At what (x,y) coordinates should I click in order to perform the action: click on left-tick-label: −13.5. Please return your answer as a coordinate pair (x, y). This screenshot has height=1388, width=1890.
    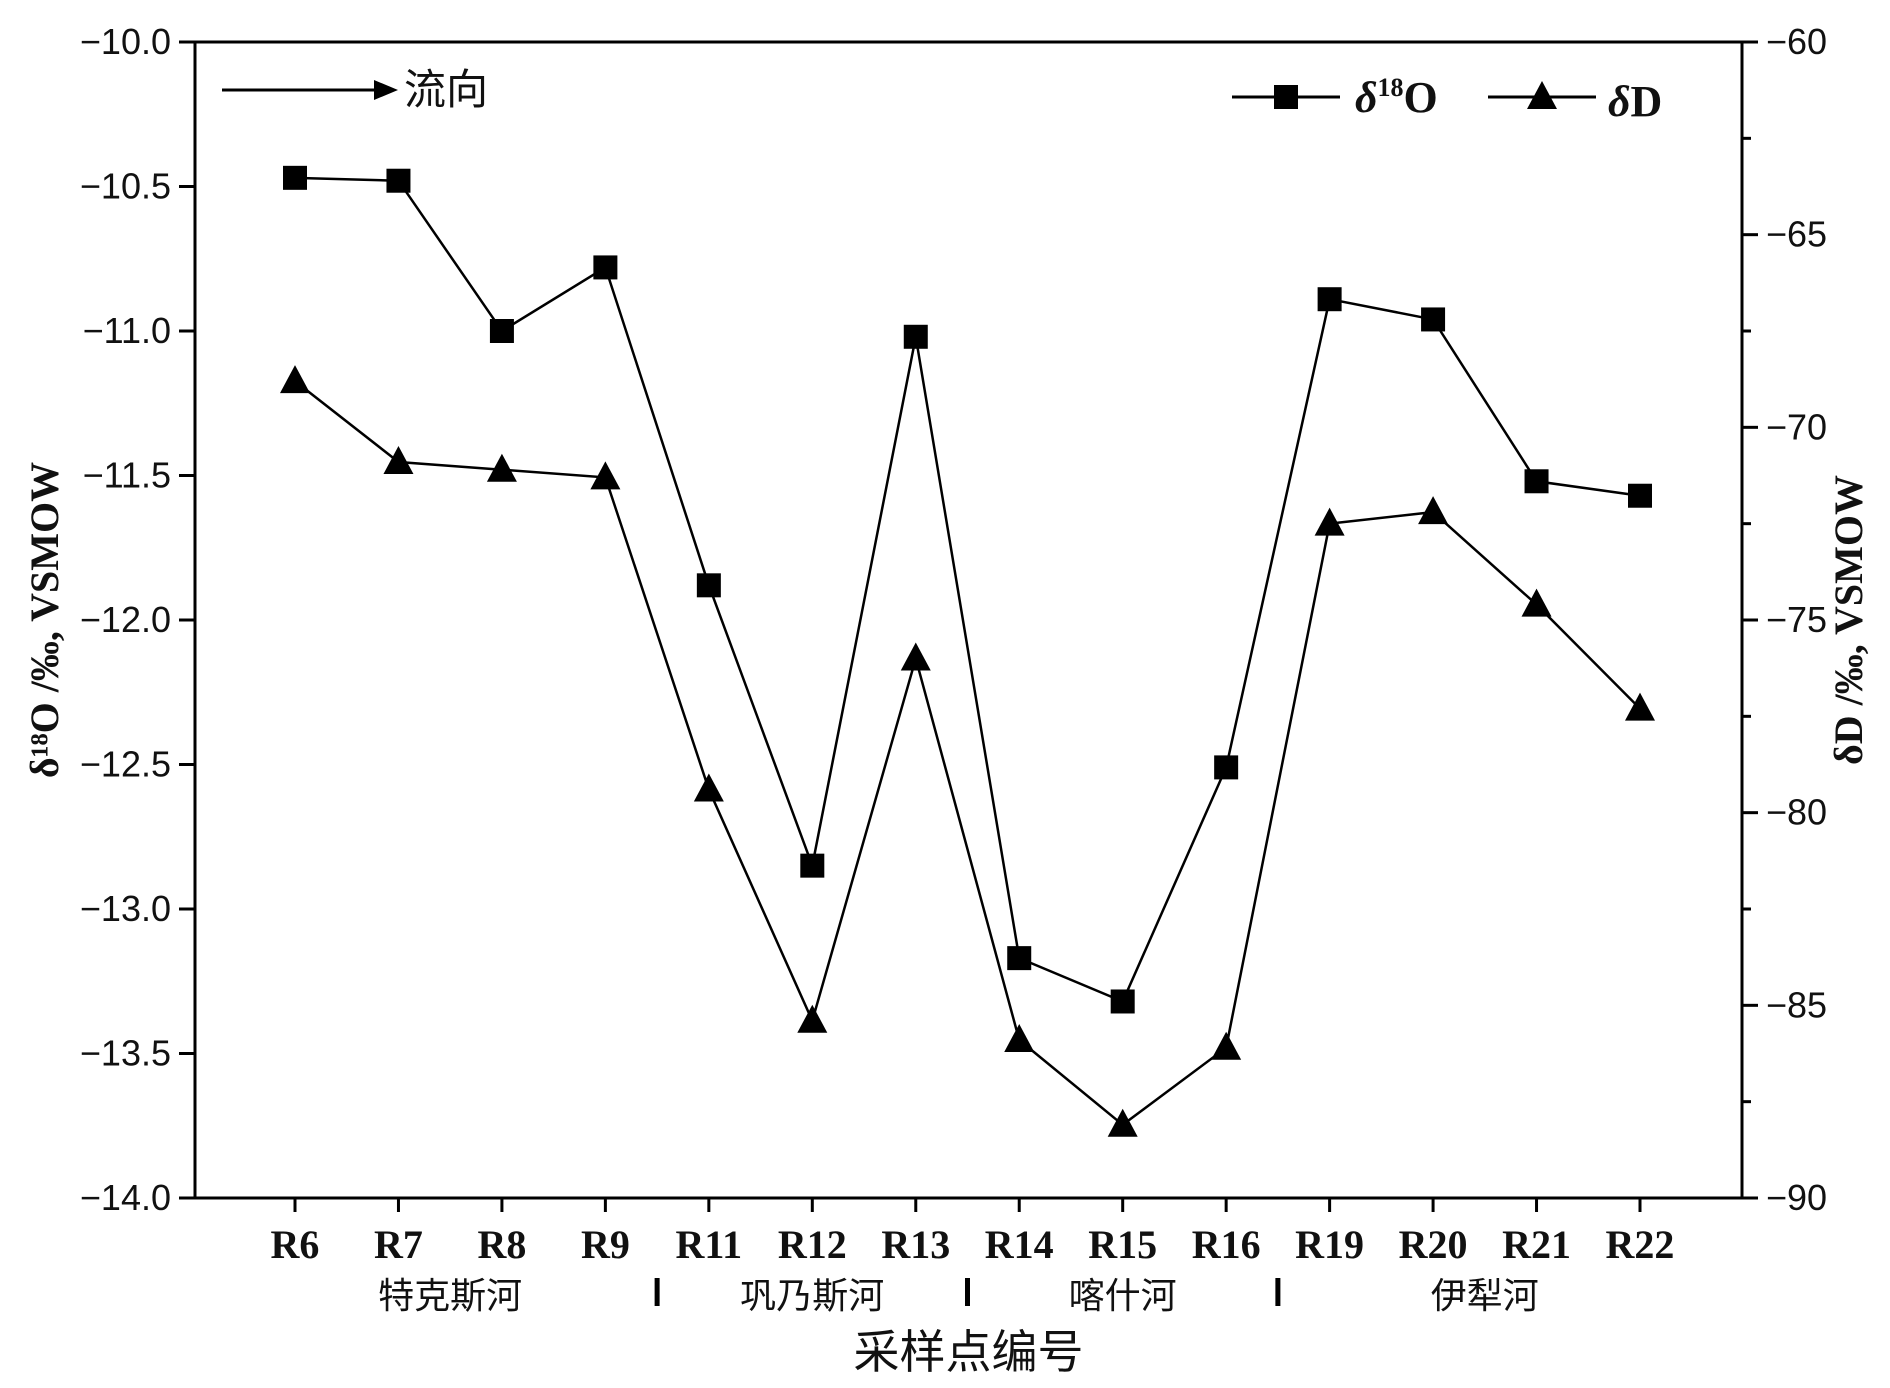
    Looking at the image, I should click on (125, 1053).